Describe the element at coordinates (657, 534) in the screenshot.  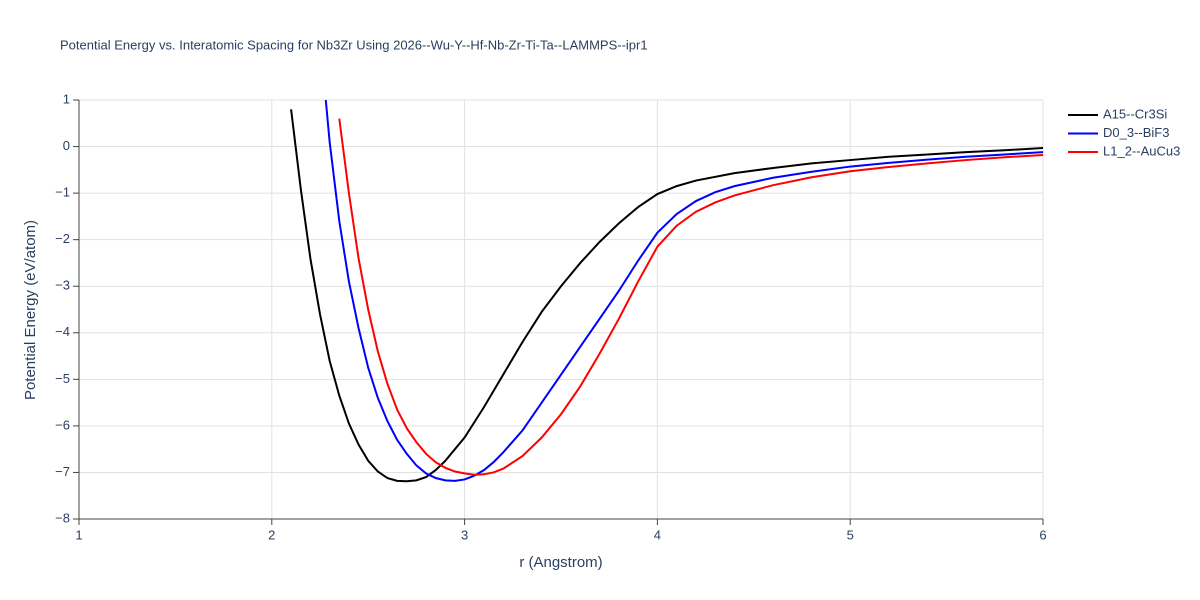
I see `x-tick-label: 4` at that location.